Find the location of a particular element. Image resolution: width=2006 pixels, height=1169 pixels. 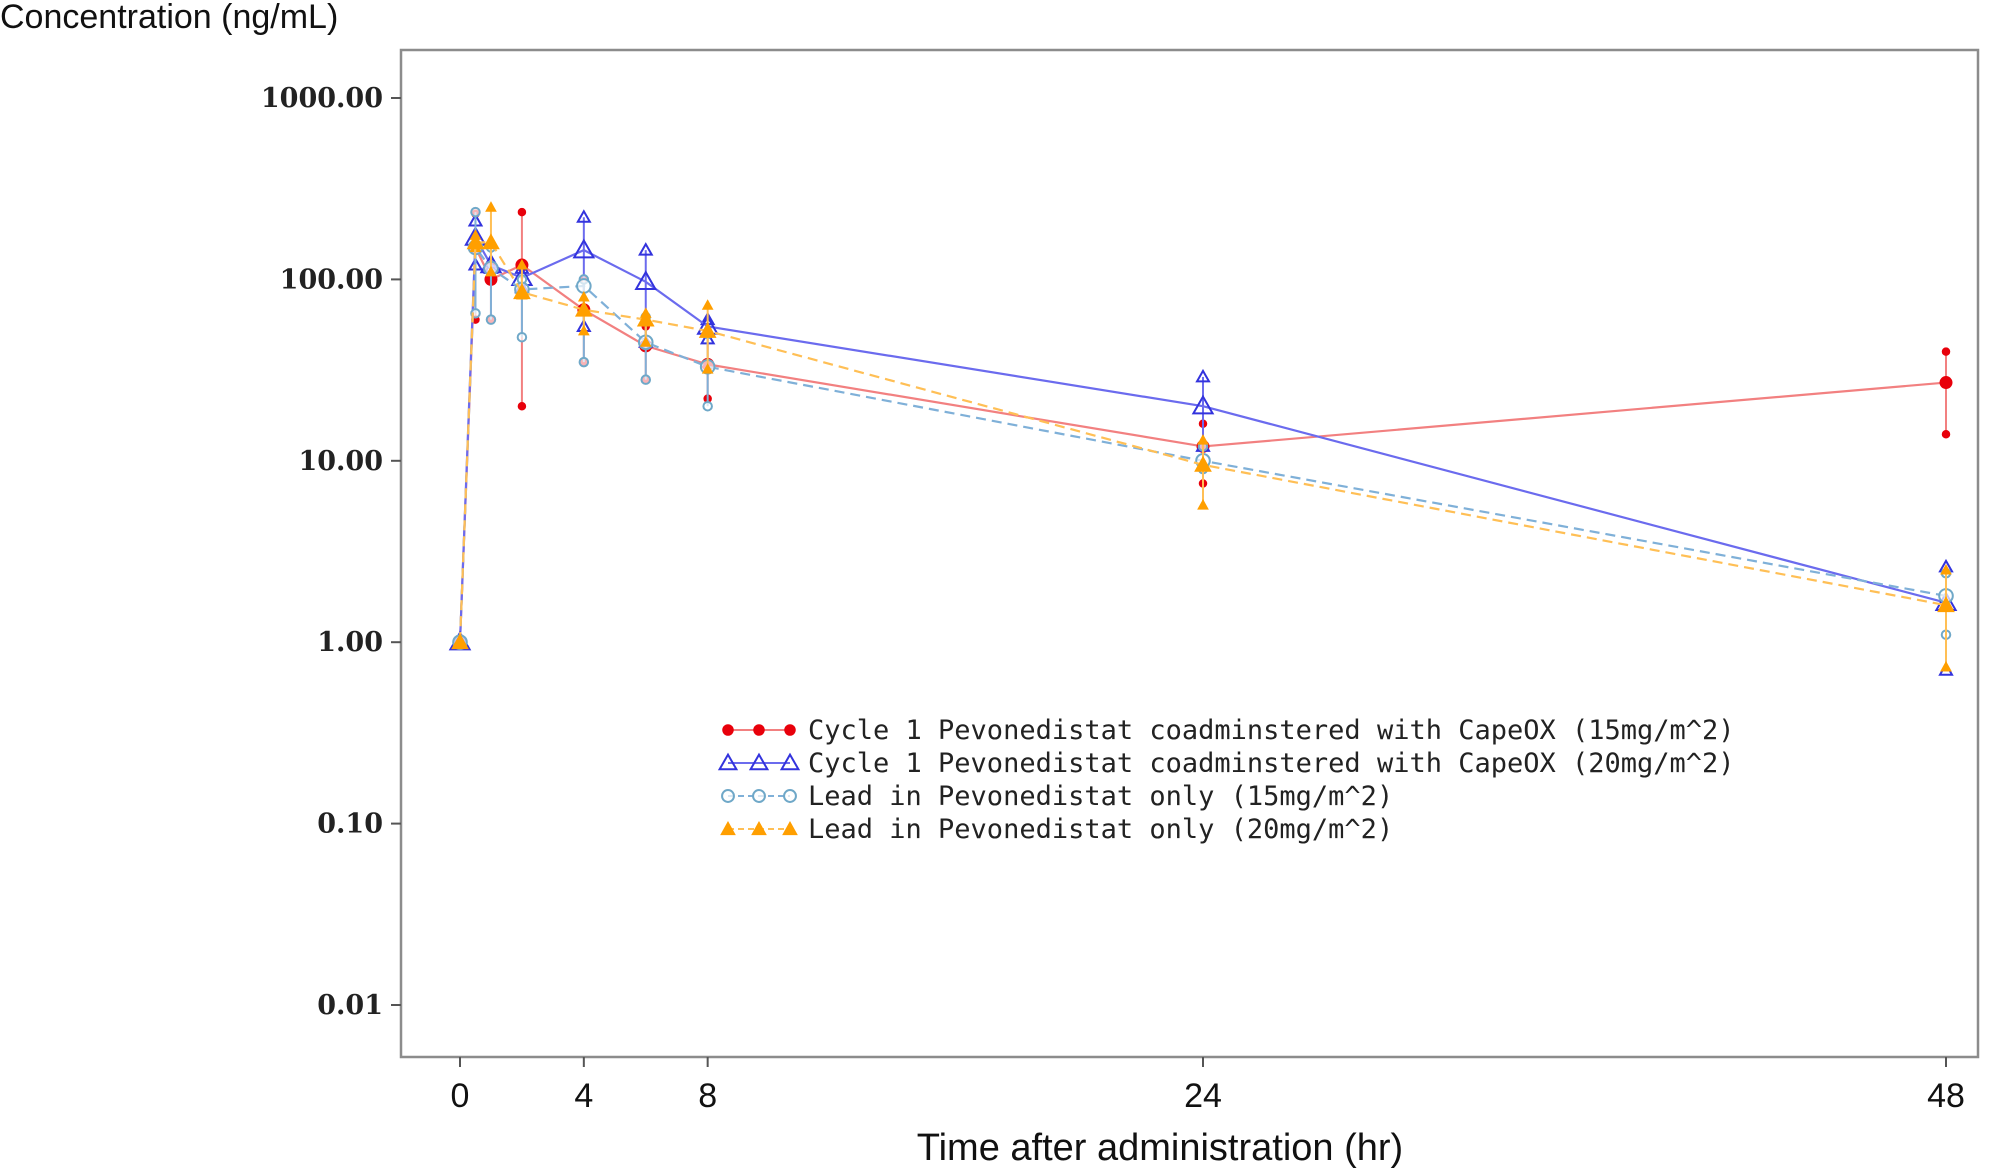

y-tick-label: 0.10 is located at coordinates (350, 824).